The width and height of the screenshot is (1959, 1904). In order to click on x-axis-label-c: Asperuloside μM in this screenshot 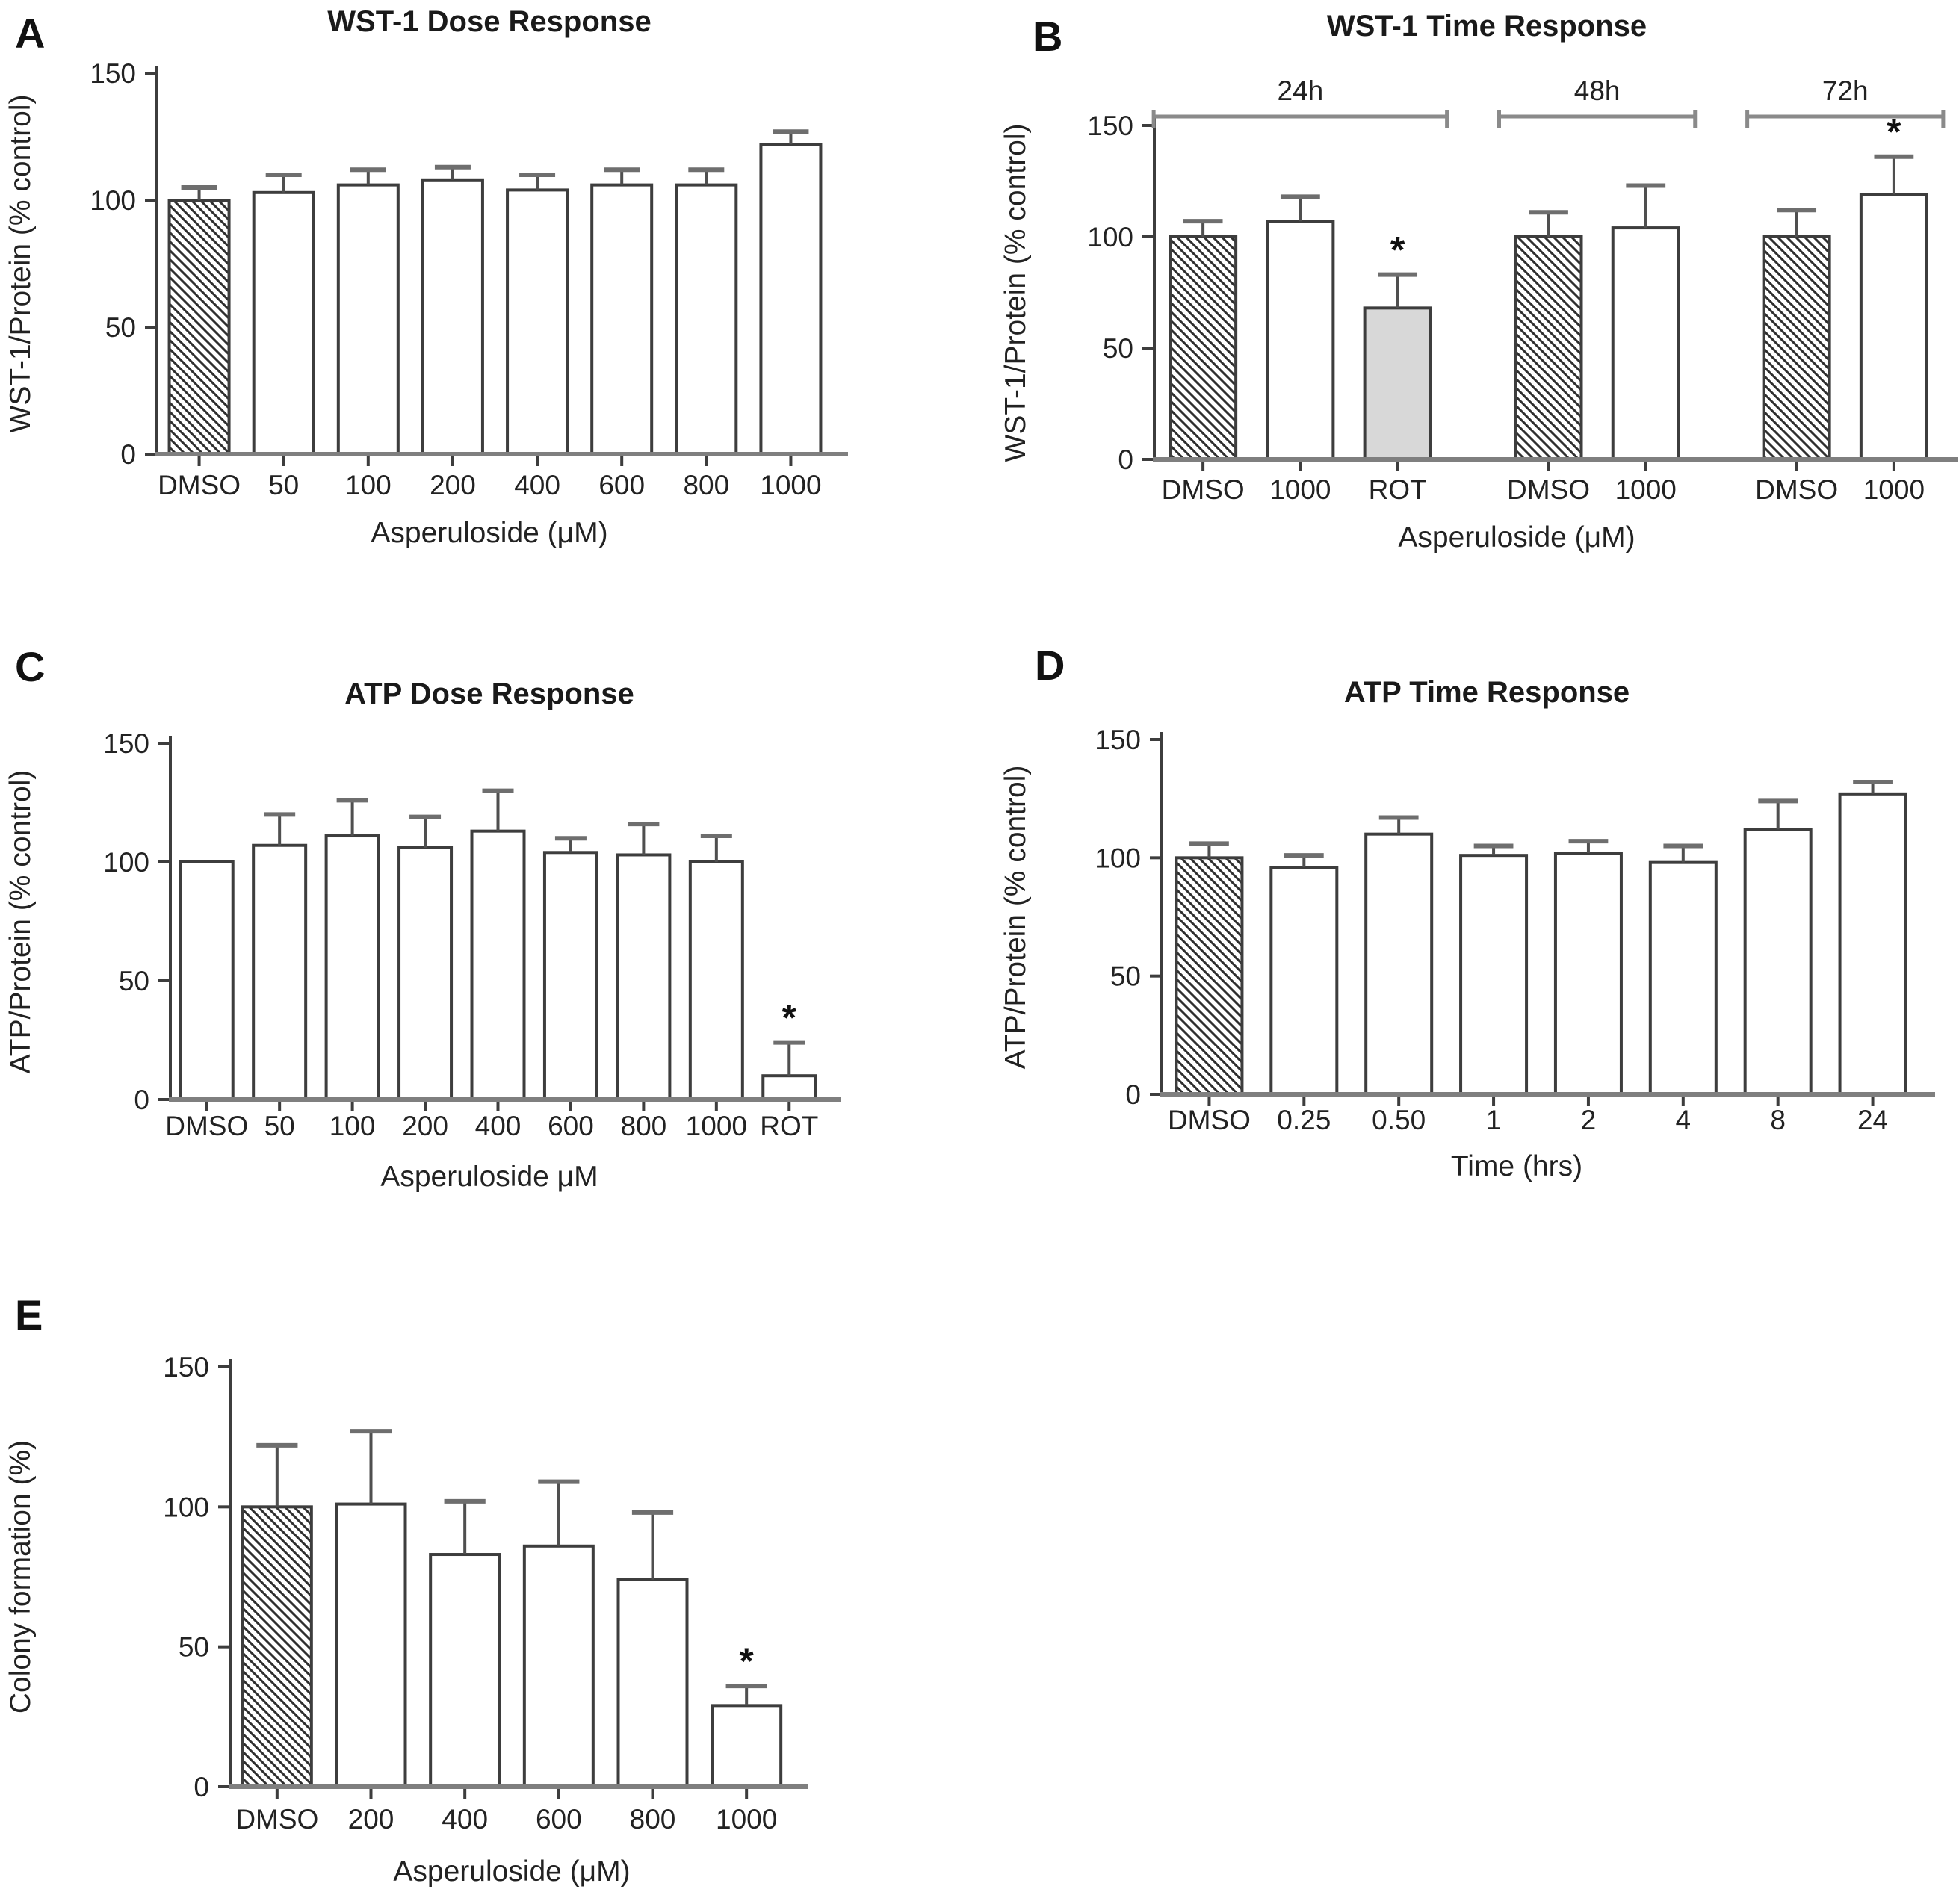, I will do `click(489, 1177)`.